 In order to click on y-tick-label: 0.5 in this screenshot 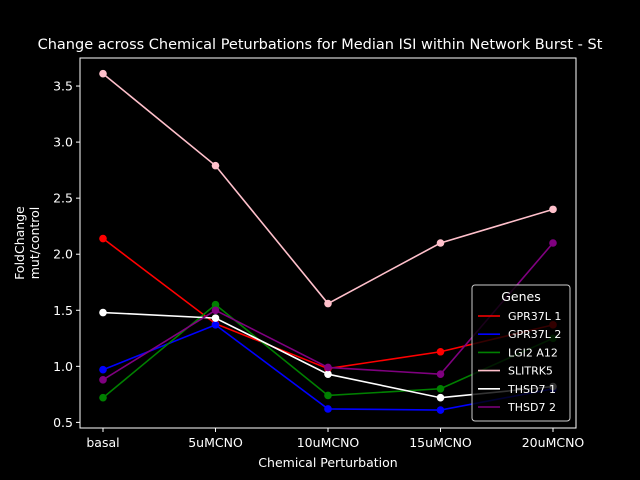, I will do `click(63, 422)`.